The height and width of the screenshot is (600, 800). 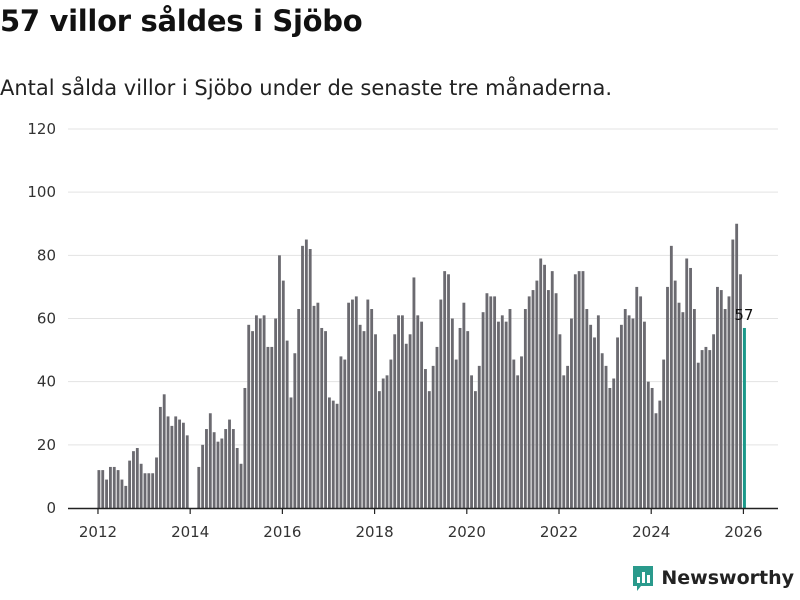 What do you see at coordinates (190, 532) in the screenshot?
I see `x-tick-label: 2014` at bounding box center [190, 532].